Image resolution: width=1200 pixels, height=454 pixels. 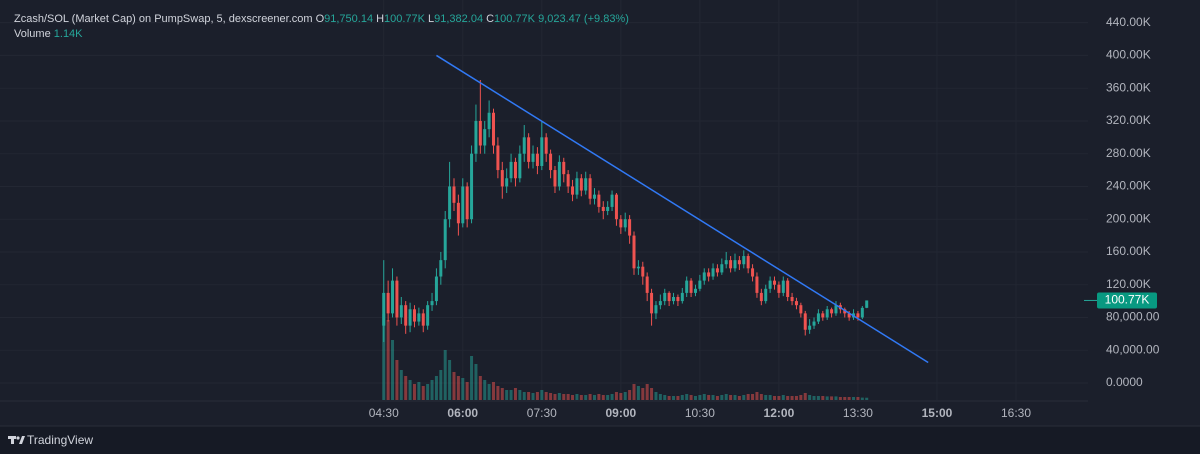 What do you see at coordinates (384, 413) in the screenshot?
I see `x-tick-label: 04:30` at bounding box center [384, 413].